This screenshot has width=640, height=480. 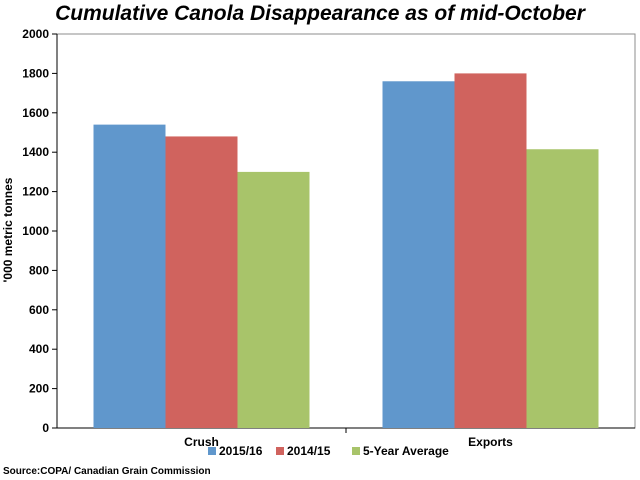 I want to click on y-tick-label: 1200, so click(x=35, y=192).